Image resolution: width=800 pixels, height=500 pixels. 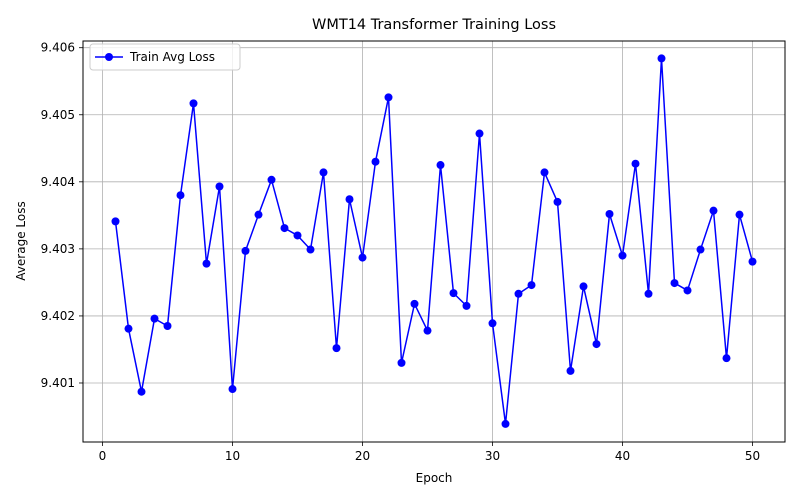 I want to click on y-tick-label: 9.404, so click(x=58, y=182).